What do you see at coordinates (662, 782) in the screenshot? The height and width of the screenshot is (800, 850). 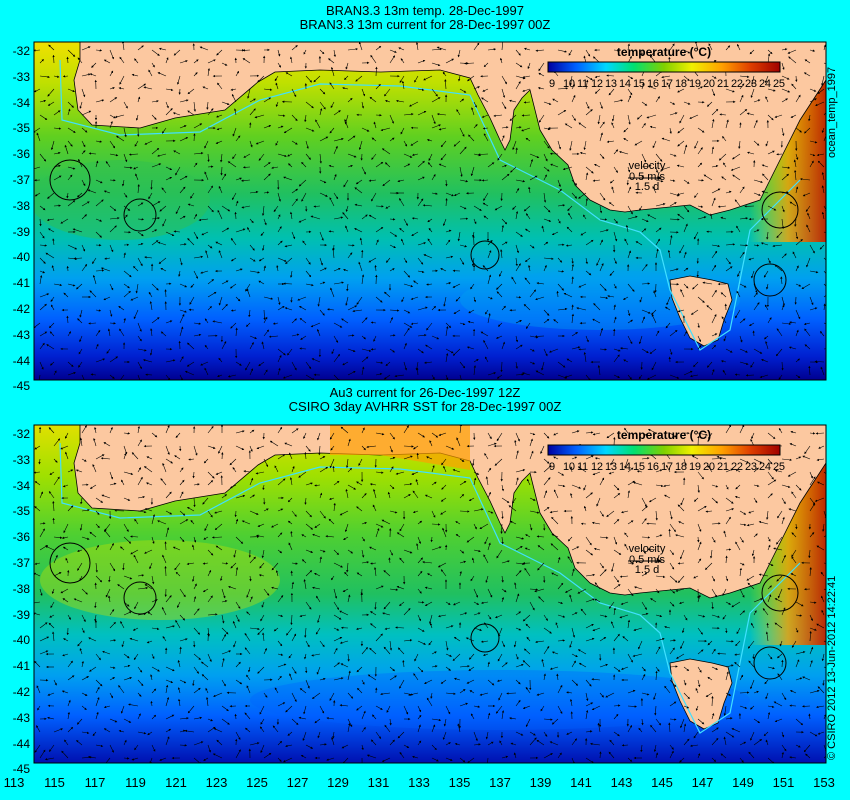 I see `lon-tick-label: 145` at bounding box center [662, 782].